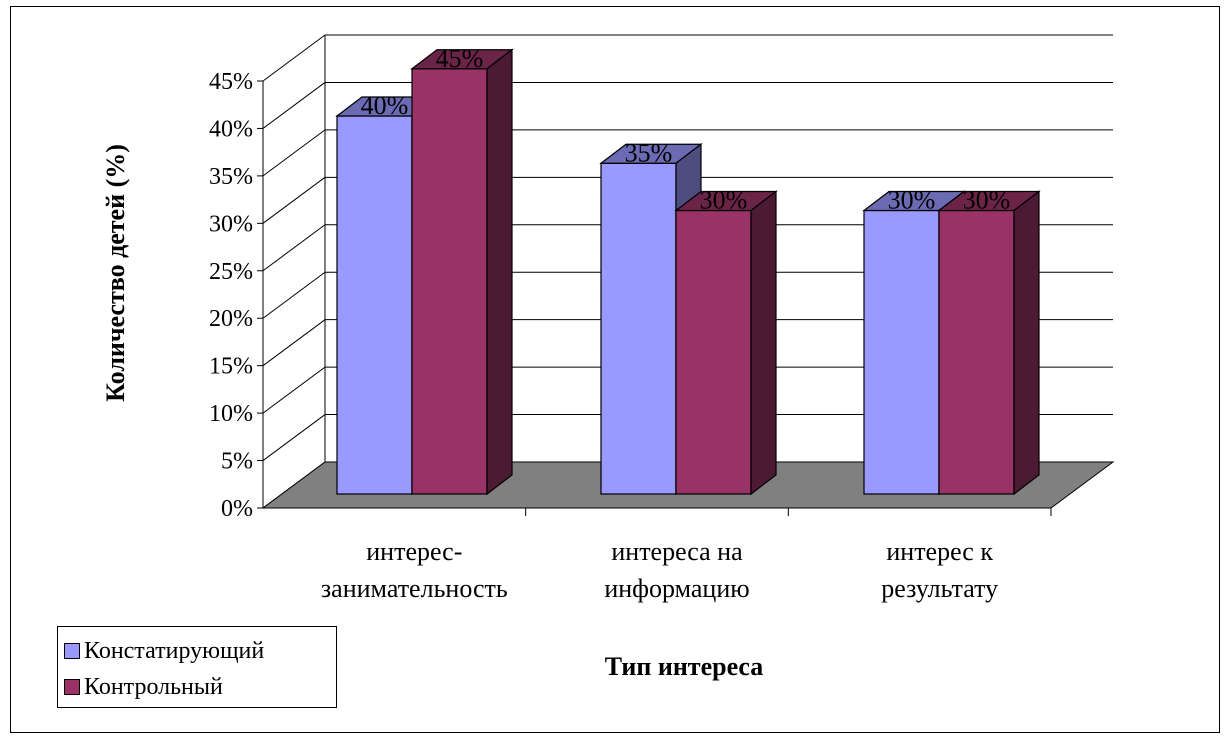 The image size is (1225, 738). I want to click on legend-item-constat: Констатирующий, so click(164, 651).